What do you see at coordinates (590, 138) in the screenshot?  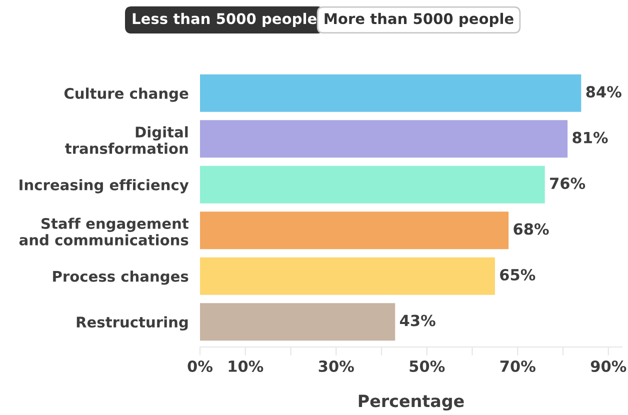 I see `data-label: 81%` at bounding box center [590, 138].